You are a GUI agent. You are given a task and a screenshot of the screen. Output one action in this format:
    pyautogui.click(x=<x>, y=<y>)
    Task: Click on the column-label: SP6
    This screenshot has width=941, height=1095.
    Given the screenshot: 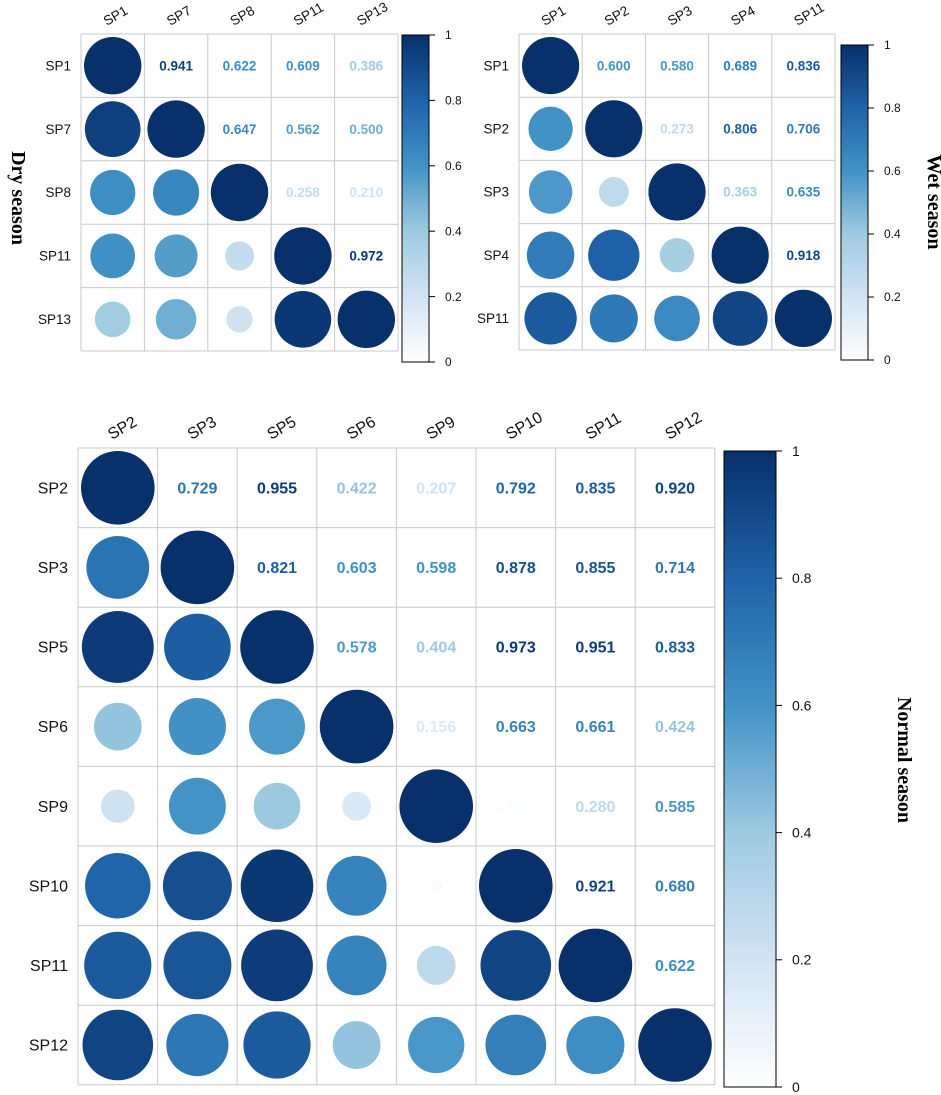 What is the action you would take?
    pyautogui.click(x=361, y=429)
    